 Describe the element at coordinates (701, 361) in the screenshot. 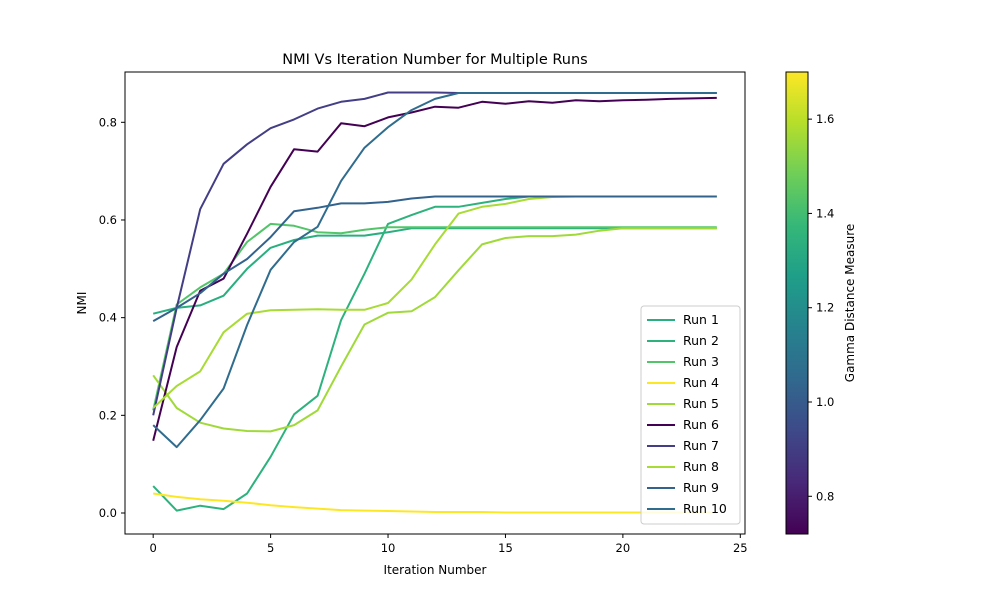

I see `legend-label-run-3: Run 3` at that location.